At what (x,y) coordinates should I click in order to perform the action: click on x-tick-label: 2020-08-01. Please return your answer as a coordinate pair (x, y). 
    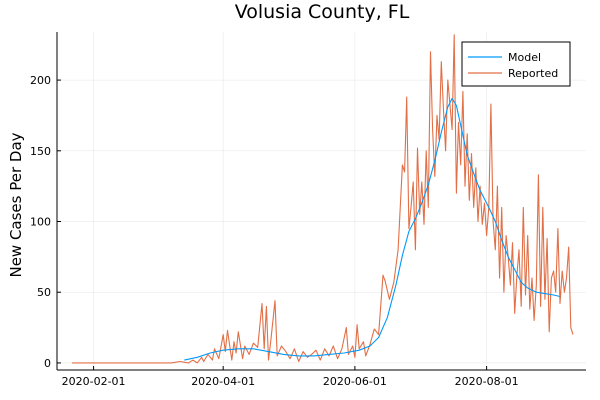
    Looking at the image, I should click on (487, 381).